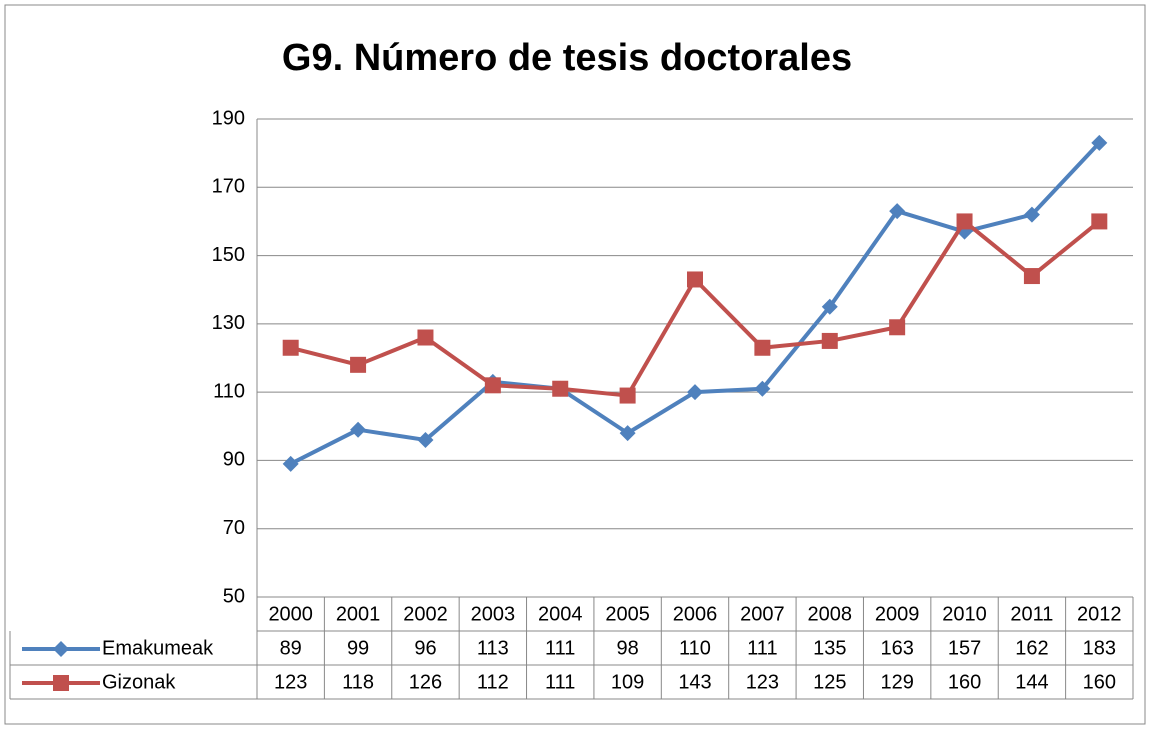  I want to click on x-tick-label: 2000, so click(290, 614).